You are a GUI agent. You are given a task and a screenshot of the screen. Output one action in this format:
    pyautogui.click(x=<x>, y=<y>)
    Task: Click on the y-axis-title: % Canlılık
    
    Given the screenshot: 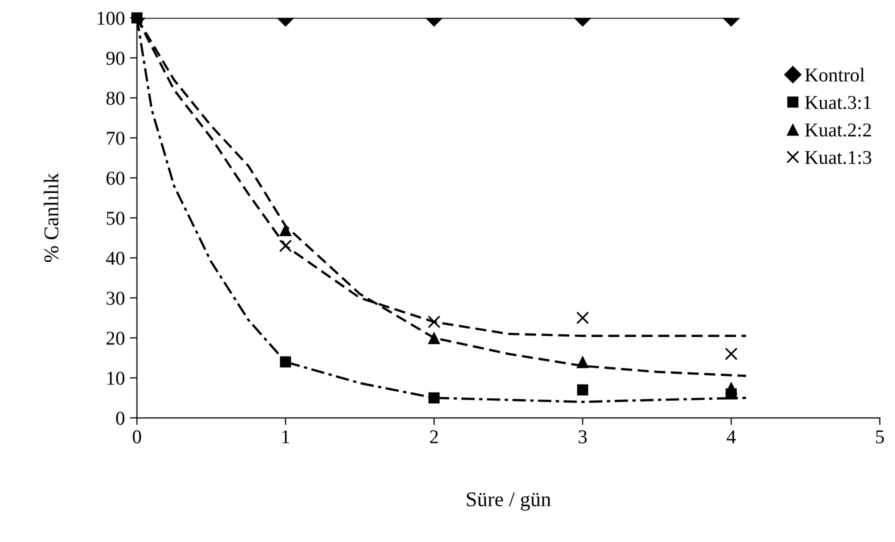 What is the action you would take?
    pyautogui.click(x=51, y=217)
    